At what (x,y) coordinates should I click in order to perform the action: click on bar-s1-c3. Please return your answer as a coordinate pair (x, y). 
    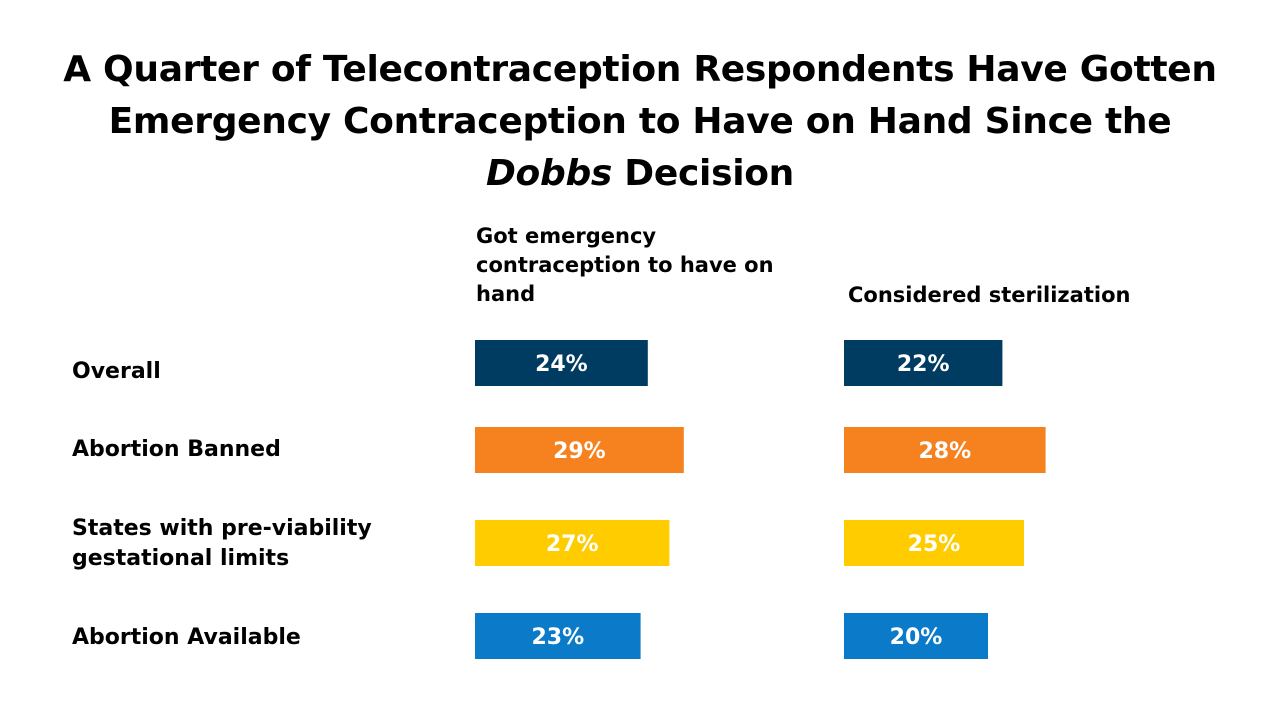
    Looking at the image, I should click on (916, 636).